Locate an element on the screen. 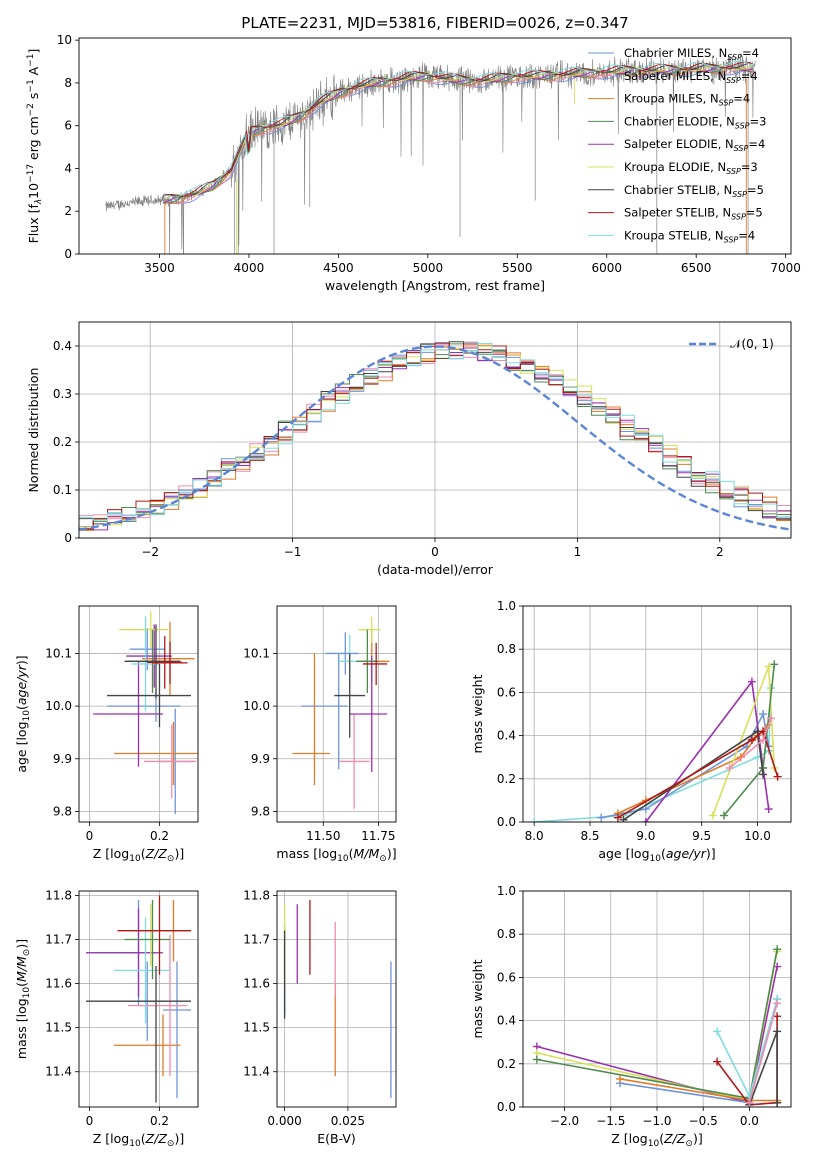 The width and height of the screenshot is (819, 1170). x-tick-label: 3500 is located at coordinates (159, 268).